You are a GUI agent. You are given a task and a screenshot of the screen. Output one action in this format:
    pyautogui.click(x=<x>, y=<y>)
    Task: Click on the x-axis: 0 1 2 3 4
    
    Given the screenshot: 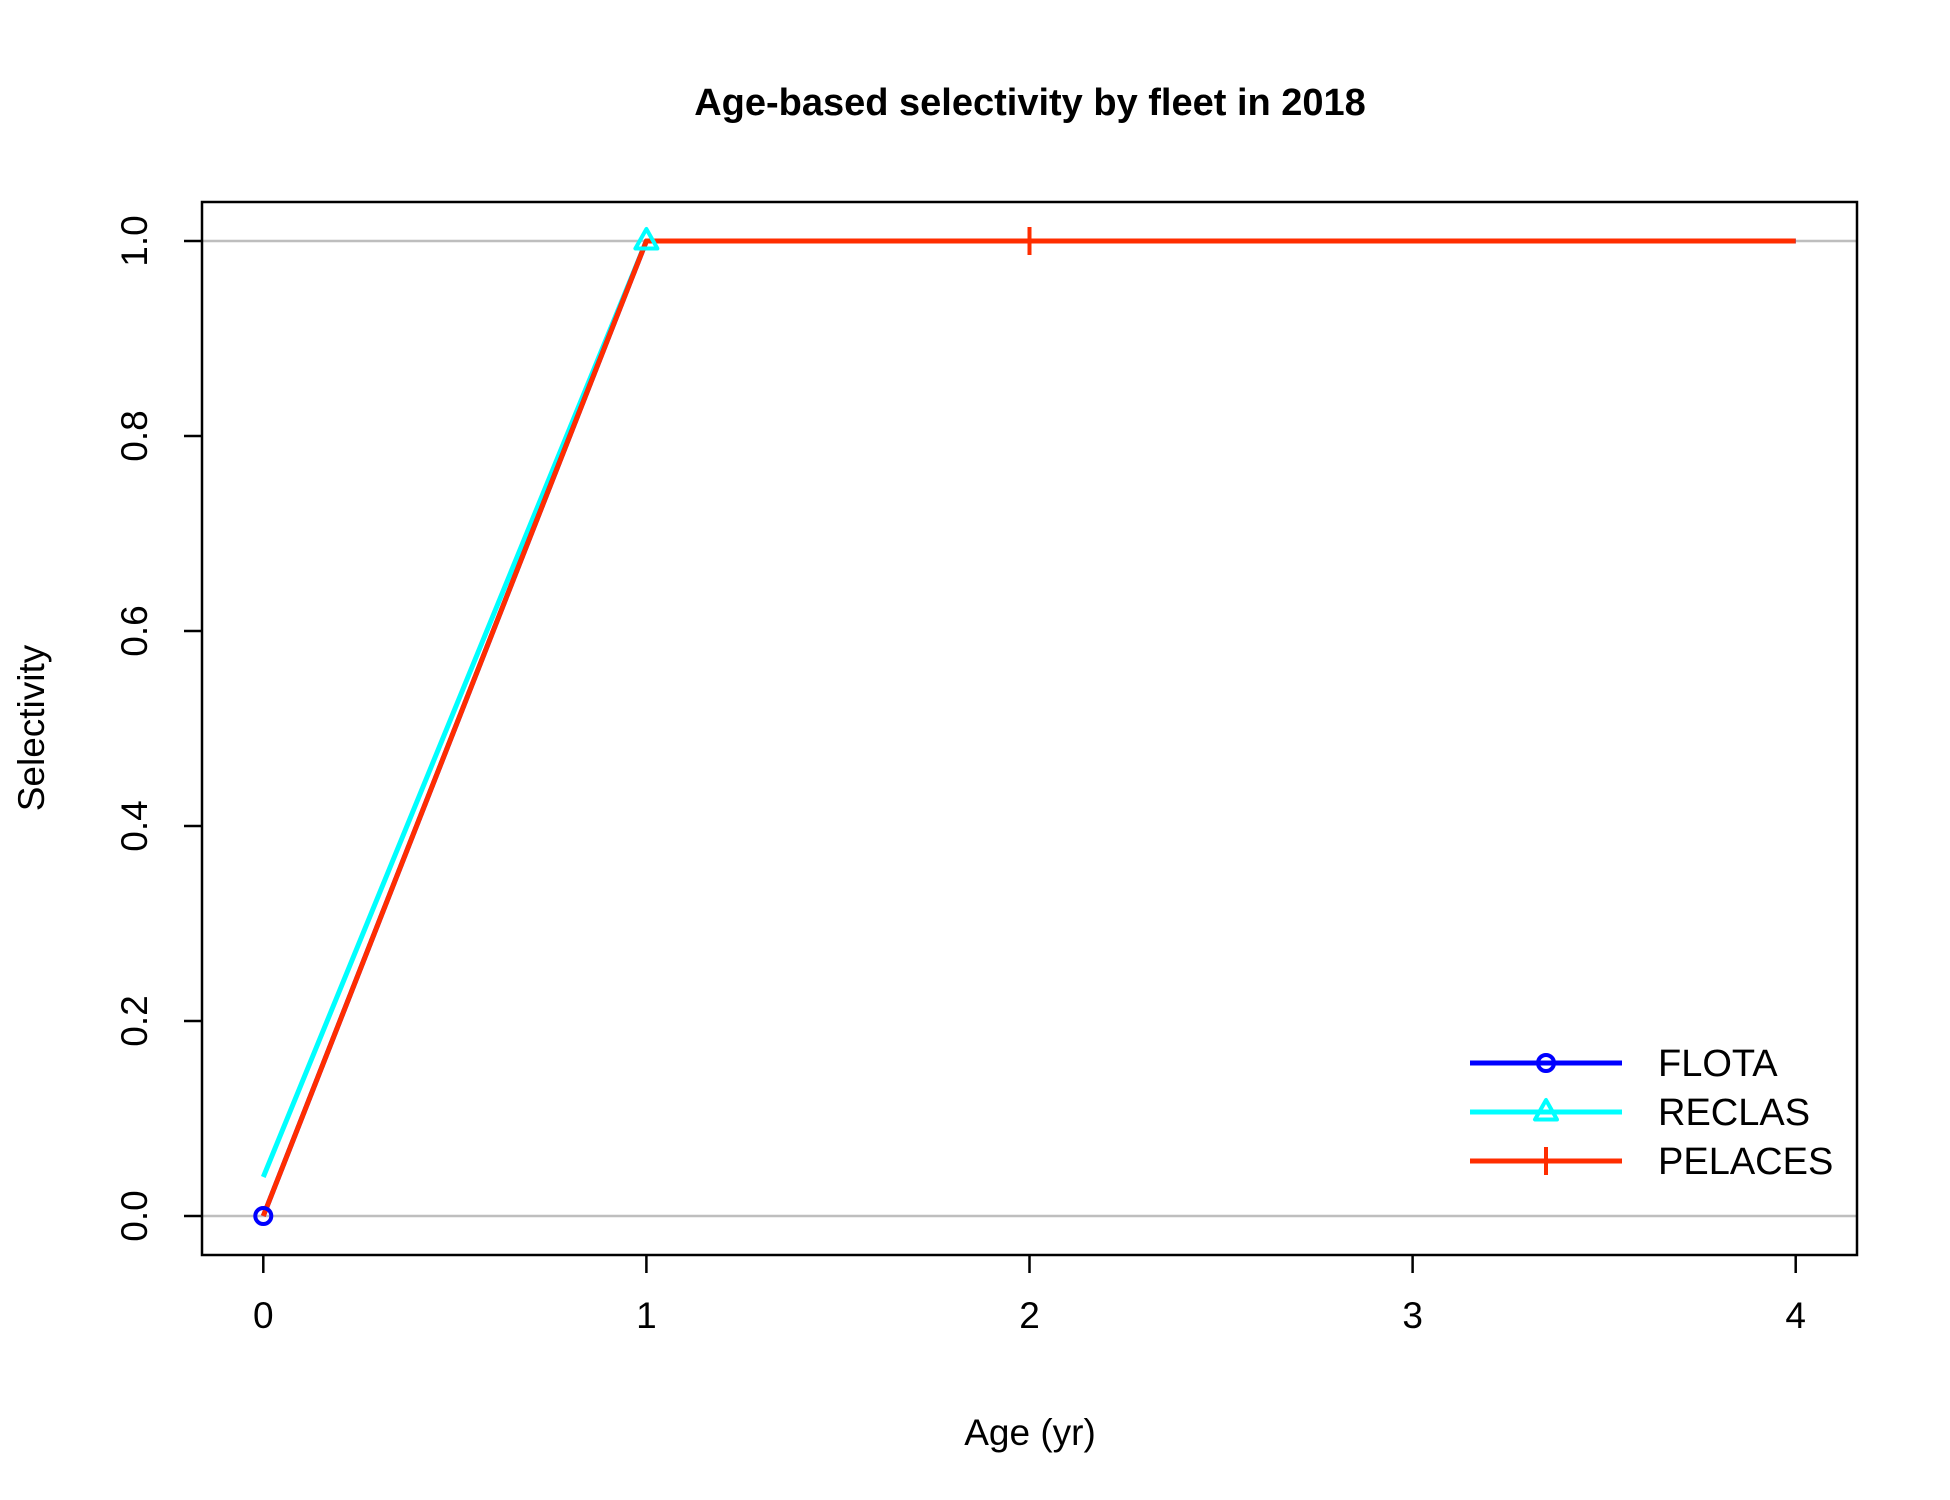 What is the action you would take?
    pyautogui.click(x=1029, y=1295)
    